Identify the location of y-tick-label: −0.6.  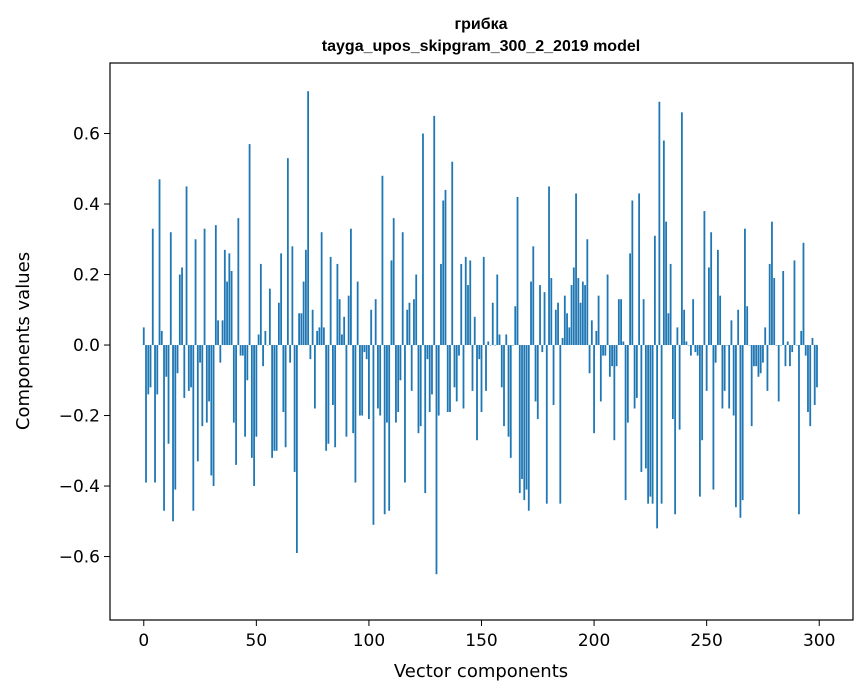
(79, 558).